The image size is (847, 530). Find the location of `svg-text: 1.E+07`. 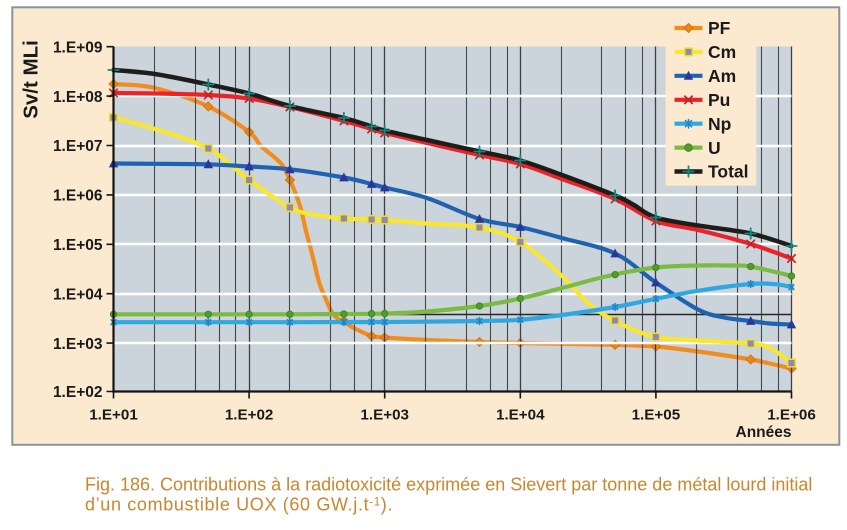

svg-text: 1.E+07 is located at coordinates (78, 146).